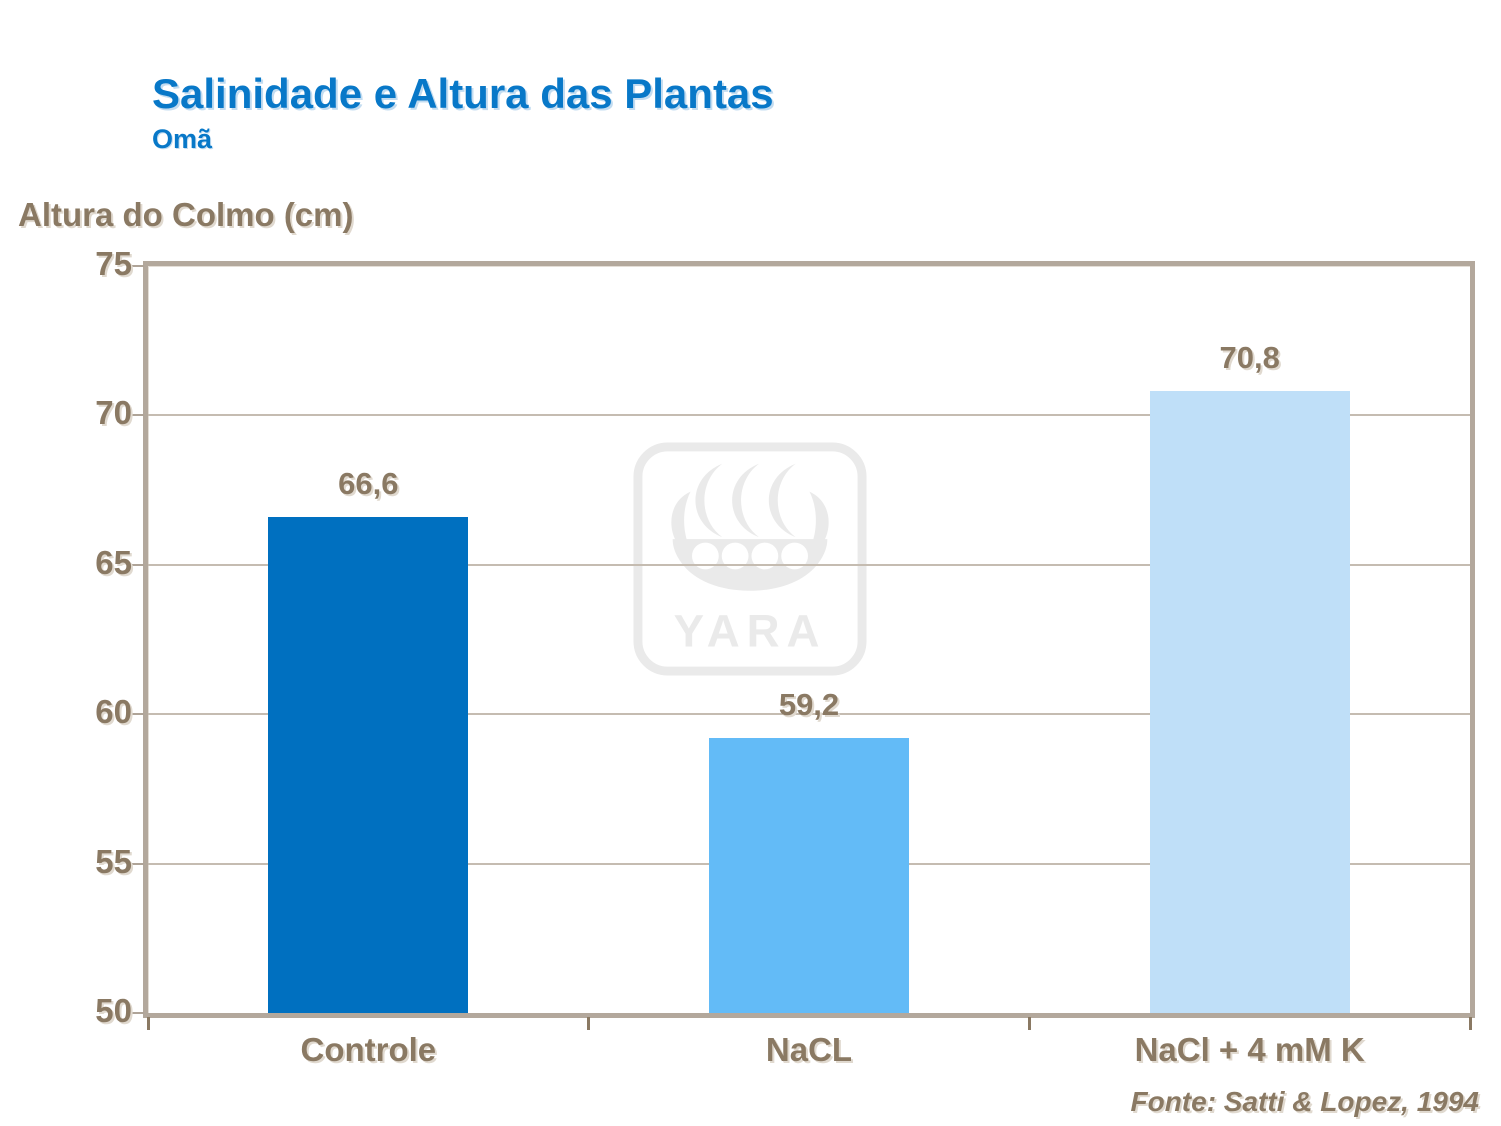  I want to click on yara-logo-text: YARA, so click(750, 630).